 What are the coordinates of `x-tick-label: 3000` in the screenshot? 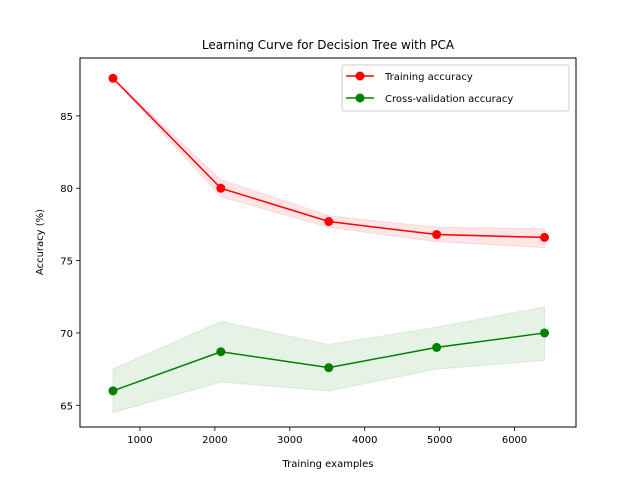 It's located at (289, 440).